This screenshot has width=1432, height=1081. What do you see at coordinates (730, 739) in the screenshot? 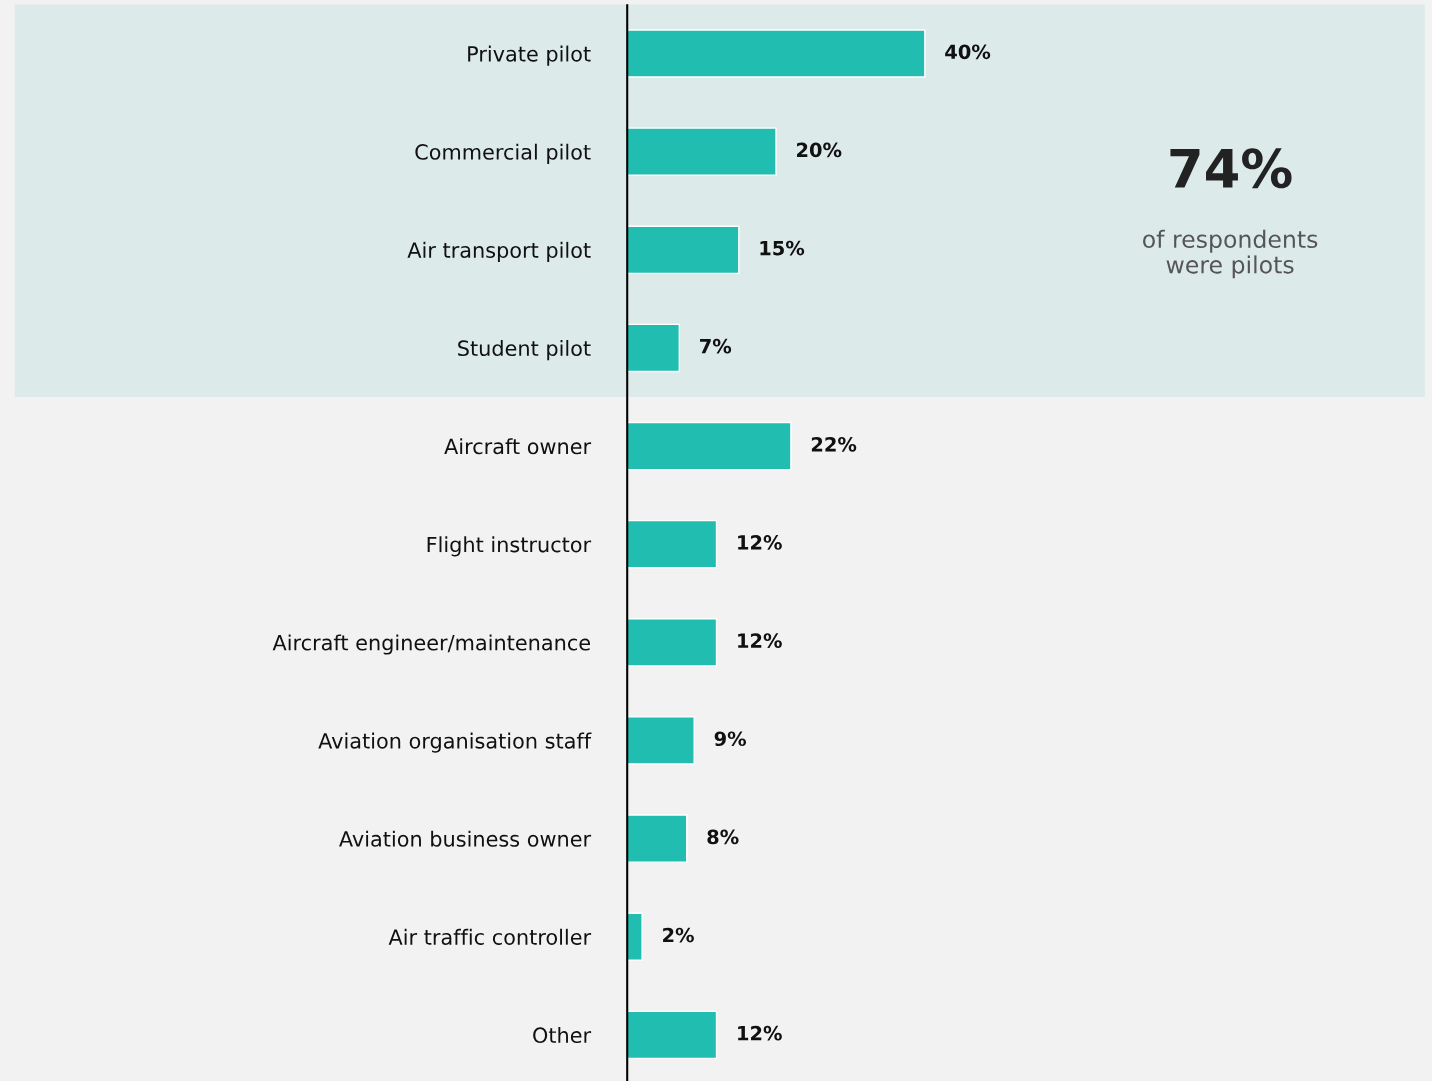
I see `data-label: 9%` at bounding box center [730, 739].